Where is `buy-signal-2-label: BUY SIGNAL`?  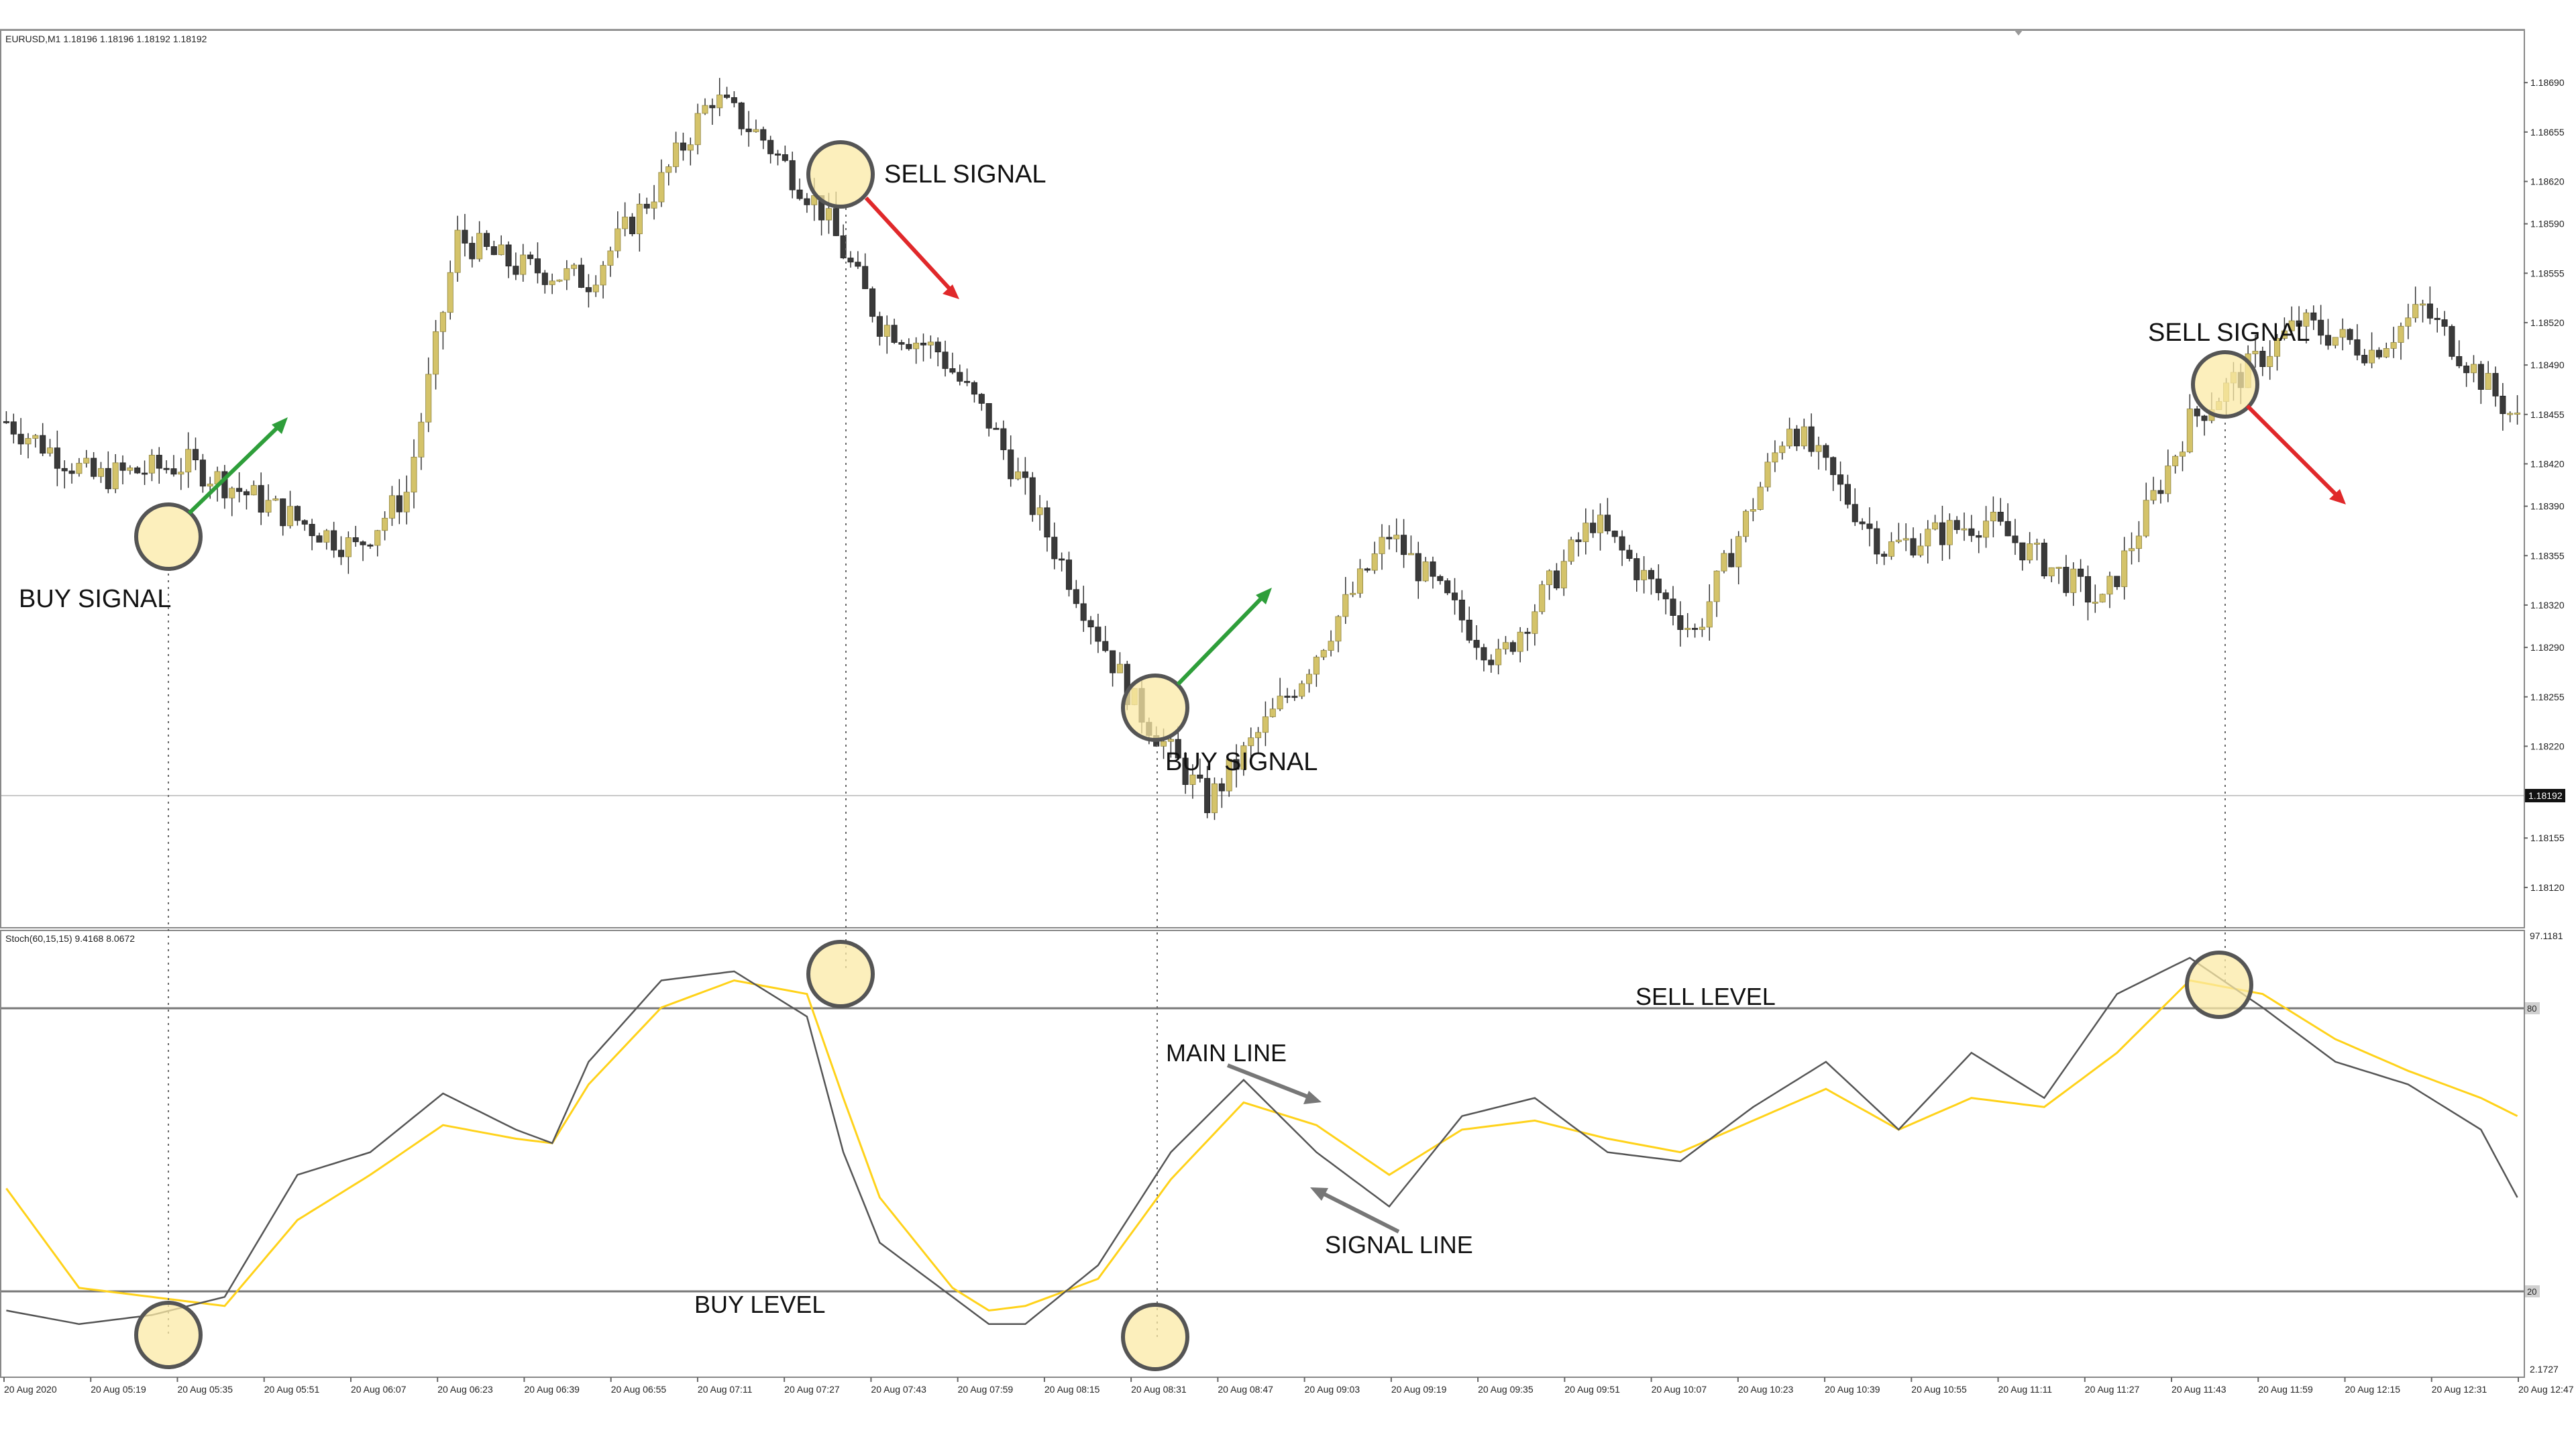
buy-signal-2-label: BUY SIGNAL is located at coordinates (1241, 762).